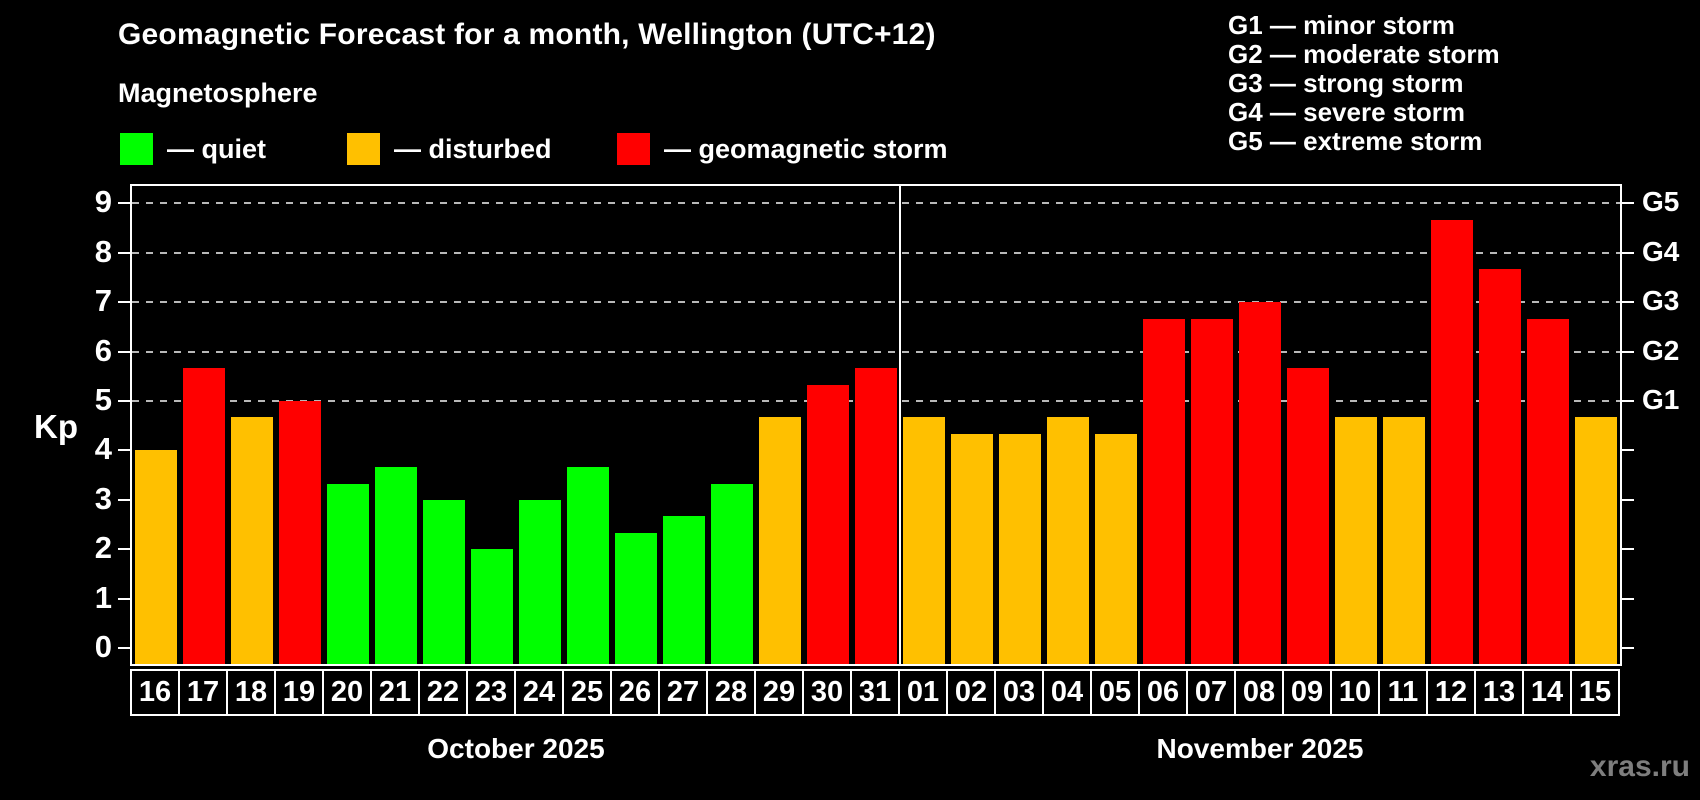 This screenshot has height=800, width=1700. I want to click on quiet-color-swatch-icon, so click(136, 149).